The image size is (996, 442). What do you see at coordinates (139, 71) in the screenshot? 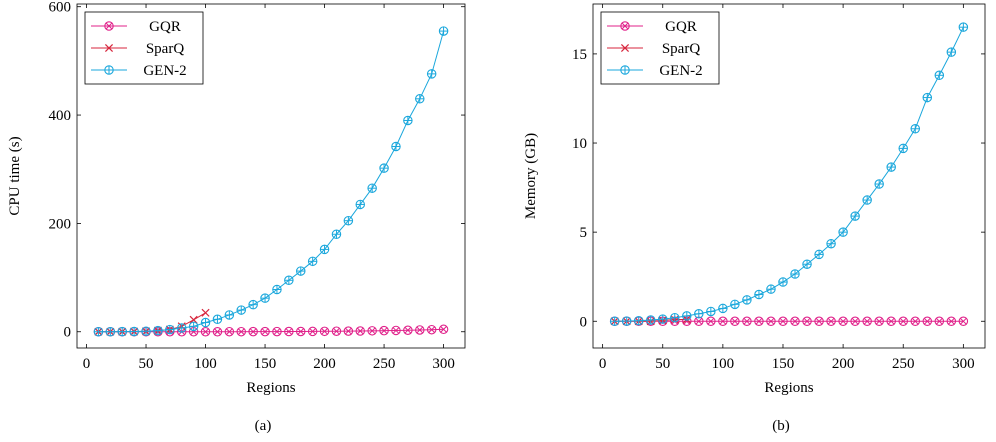
I see `legend-entry: GEN-2` at bounding box center [139, 71].